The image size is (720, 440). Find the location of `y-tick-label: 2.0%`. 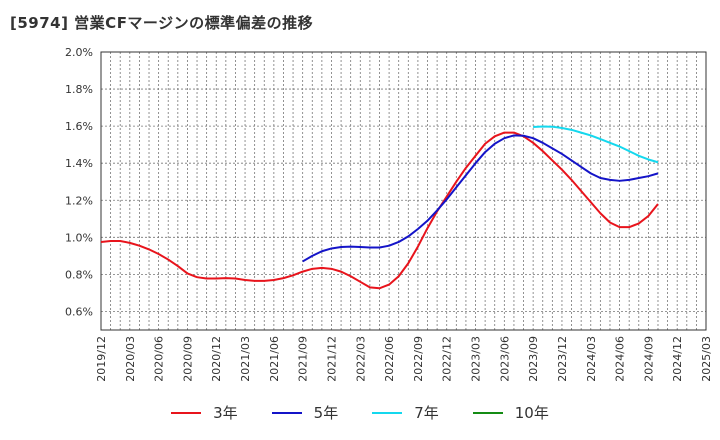

y-tick-label: 2.0% is located at coordinates (79, 52).